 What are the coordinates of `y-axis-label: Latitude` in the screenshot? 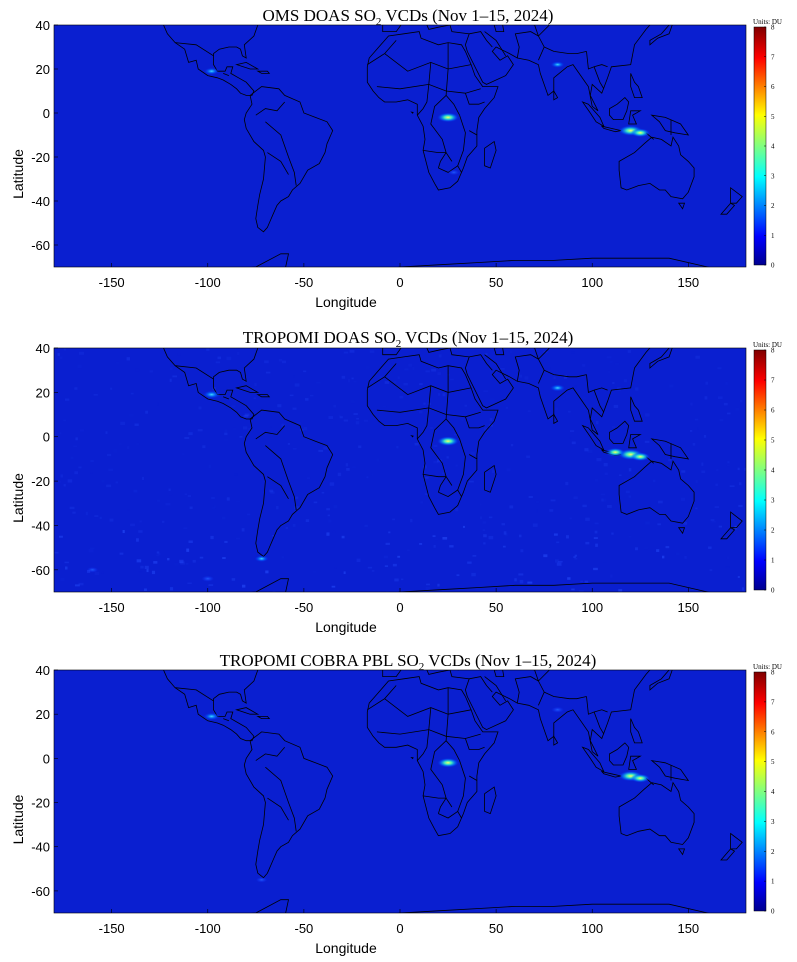 It's located at (18, 498).